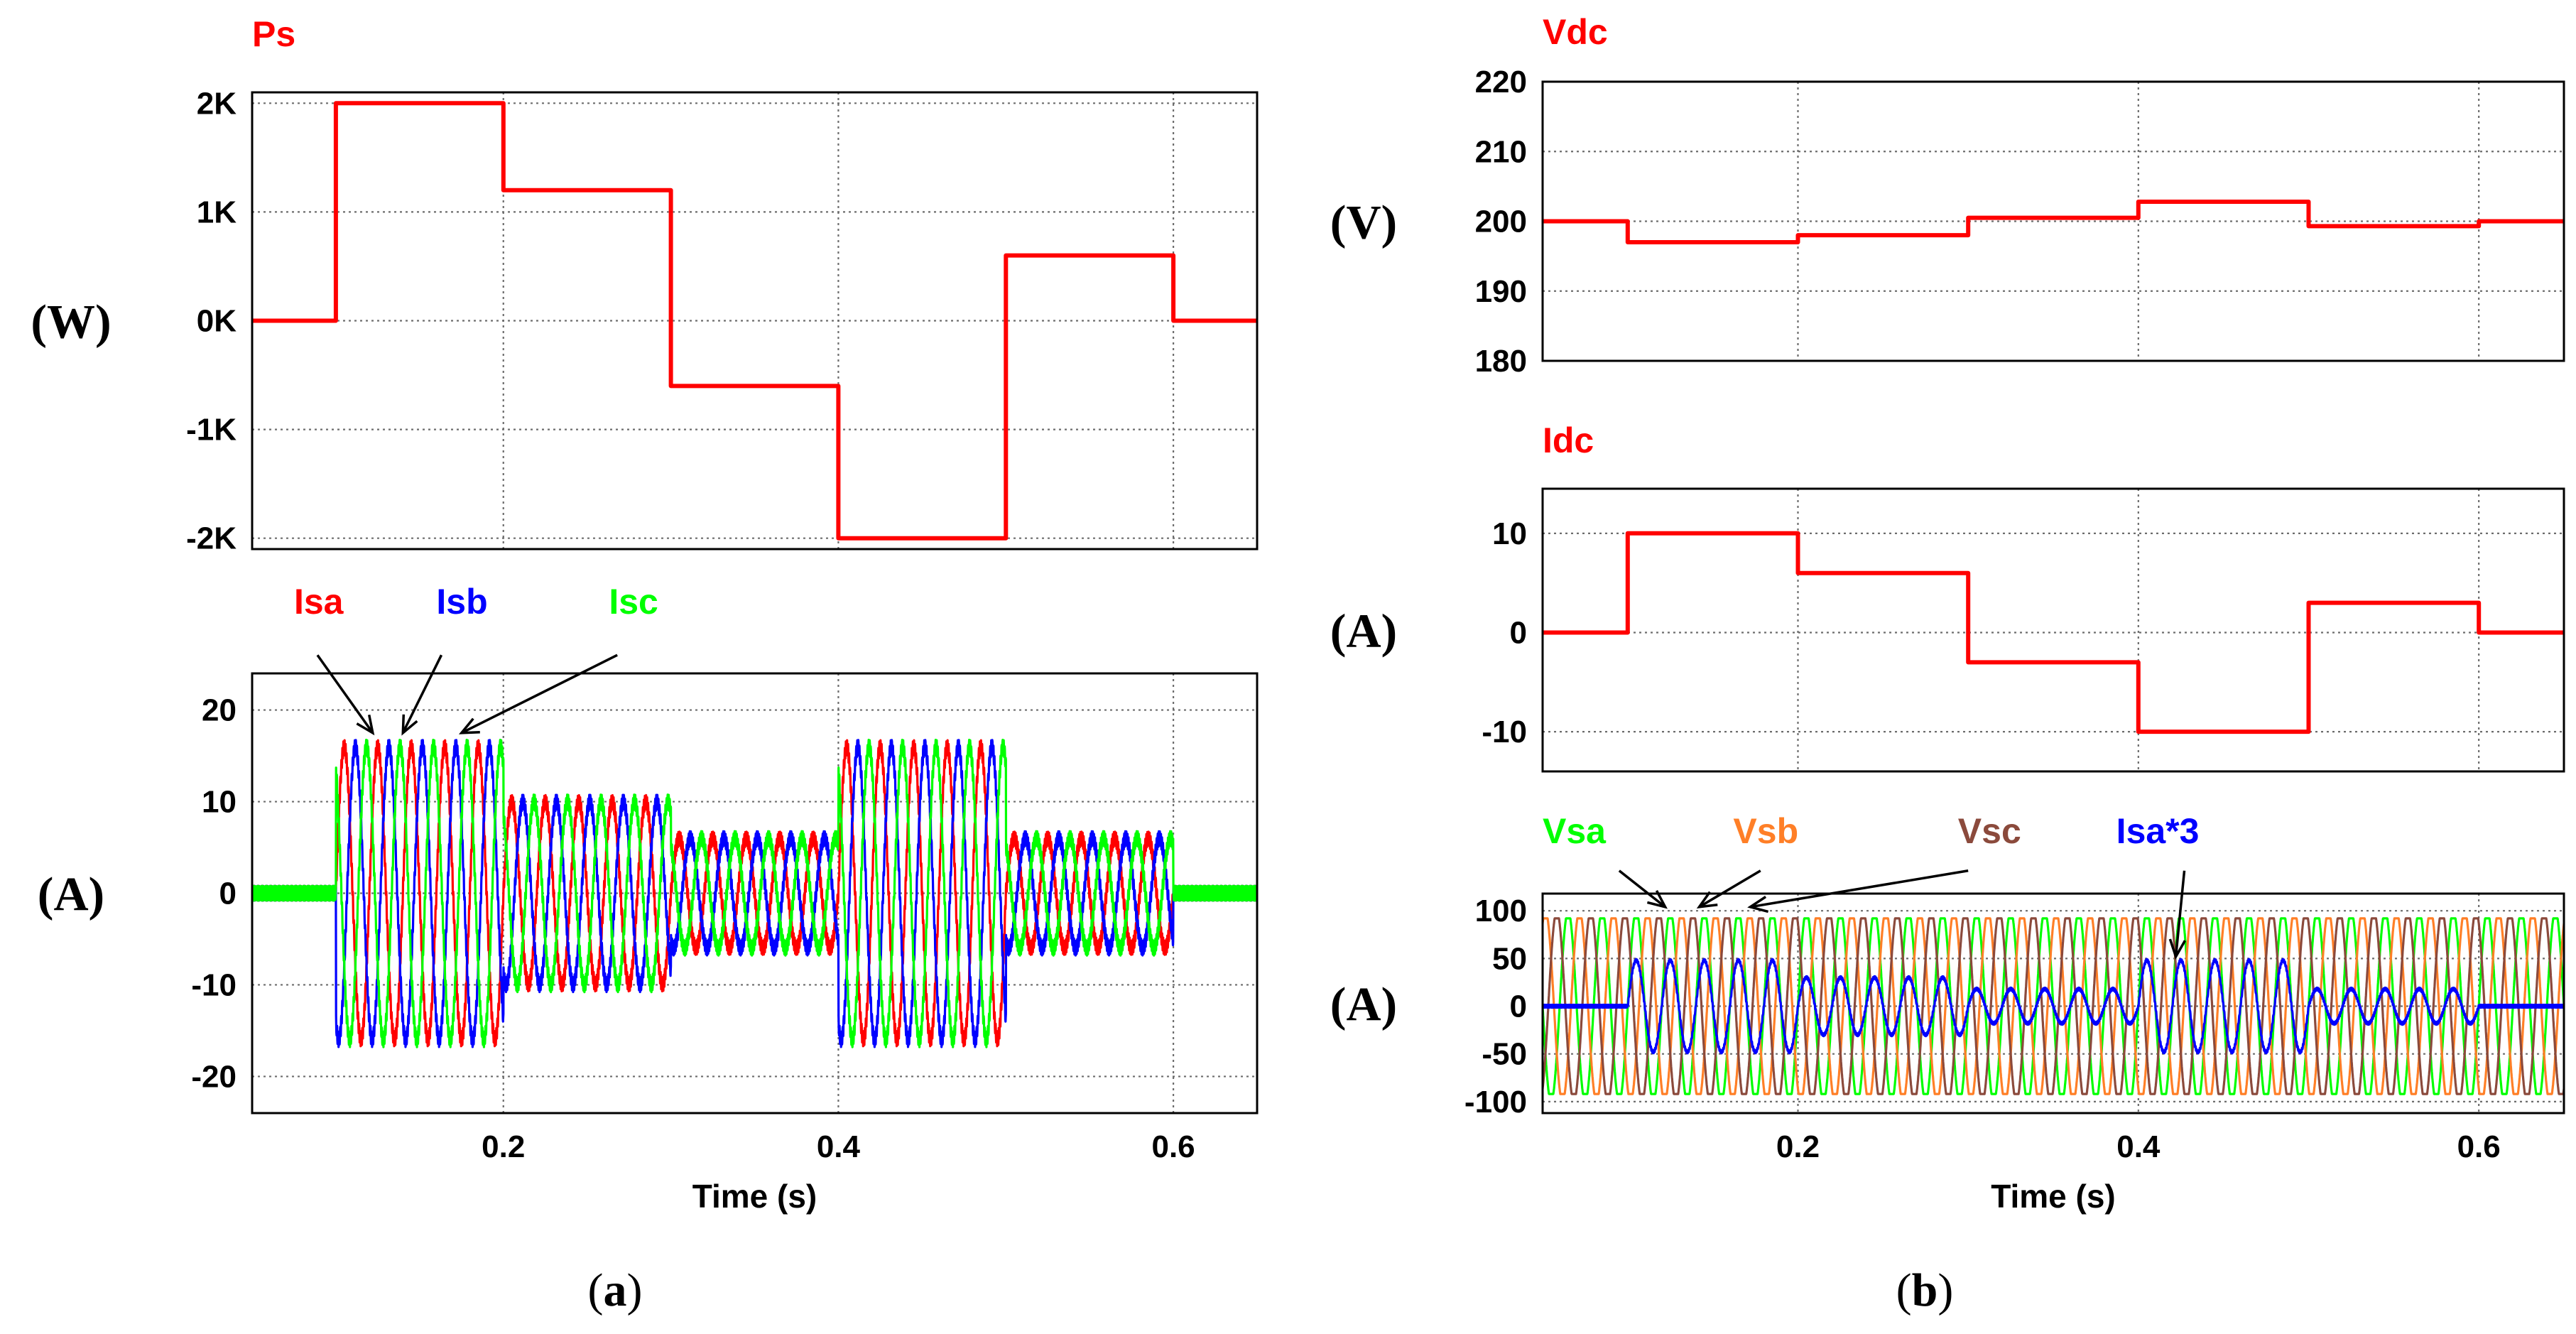 The height and width of the screenshot is (1334, 2576). Describe the element at coordinates (319, 602) in the screenshot. I see `annotation-label-is-0: Isa` at that location.